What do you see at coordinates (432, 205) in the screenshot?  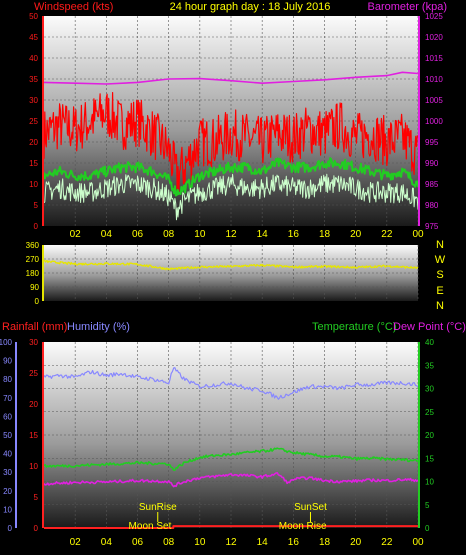 I see `y-tick-label: 980` at bounding box center [432, 205].